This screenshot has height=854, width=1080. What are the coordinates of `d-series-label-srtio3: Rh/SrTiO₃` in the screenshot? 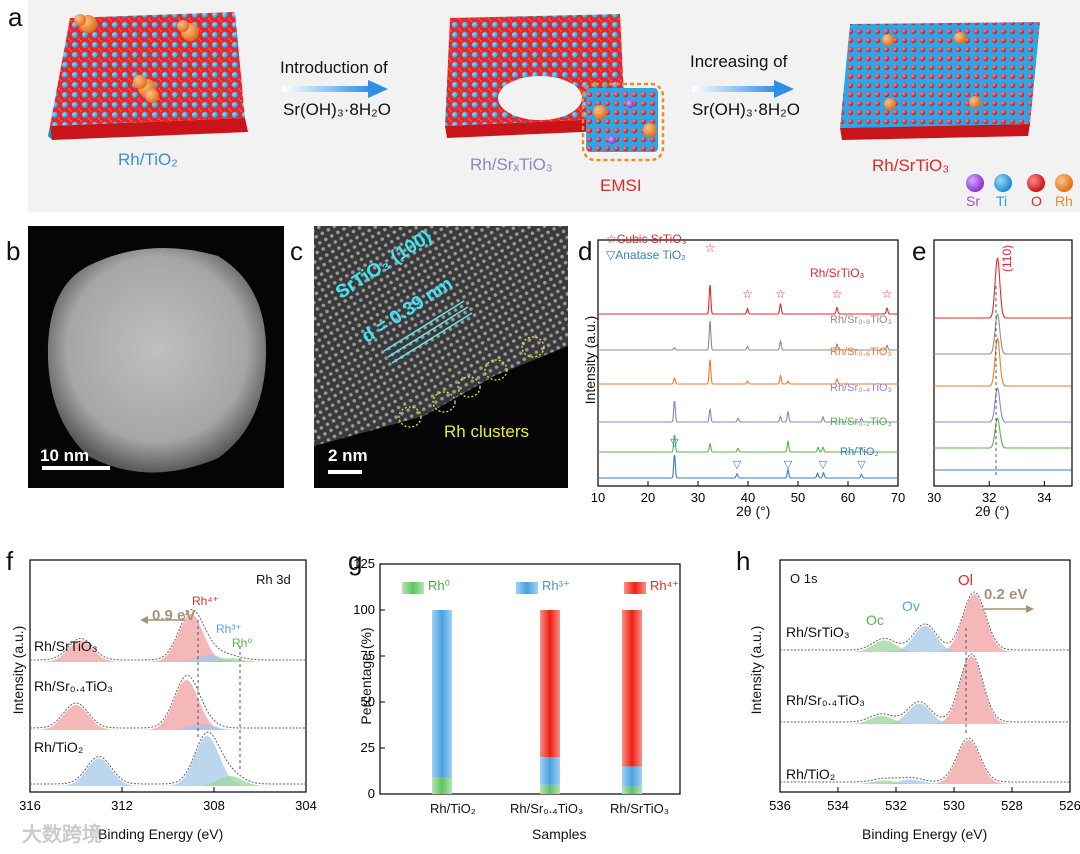 It's located at (837, 273).